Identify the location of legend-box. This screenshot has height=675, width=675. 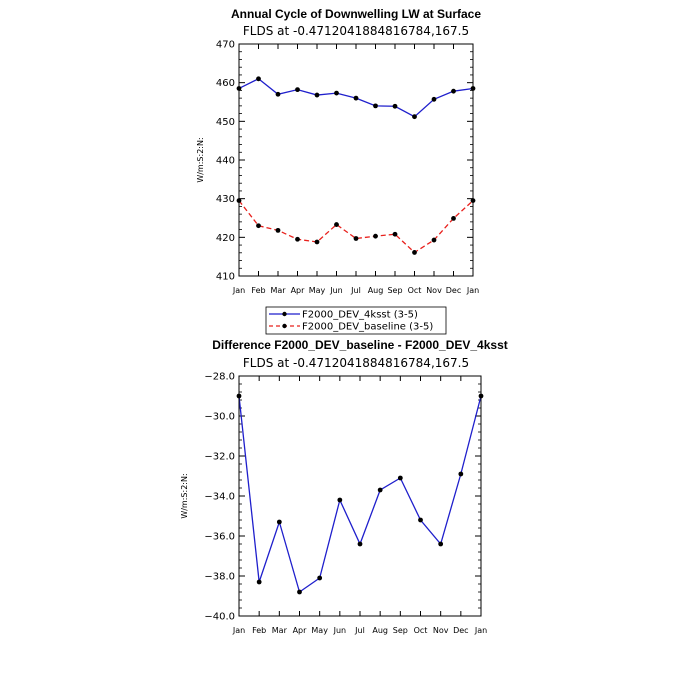
(356, 320).